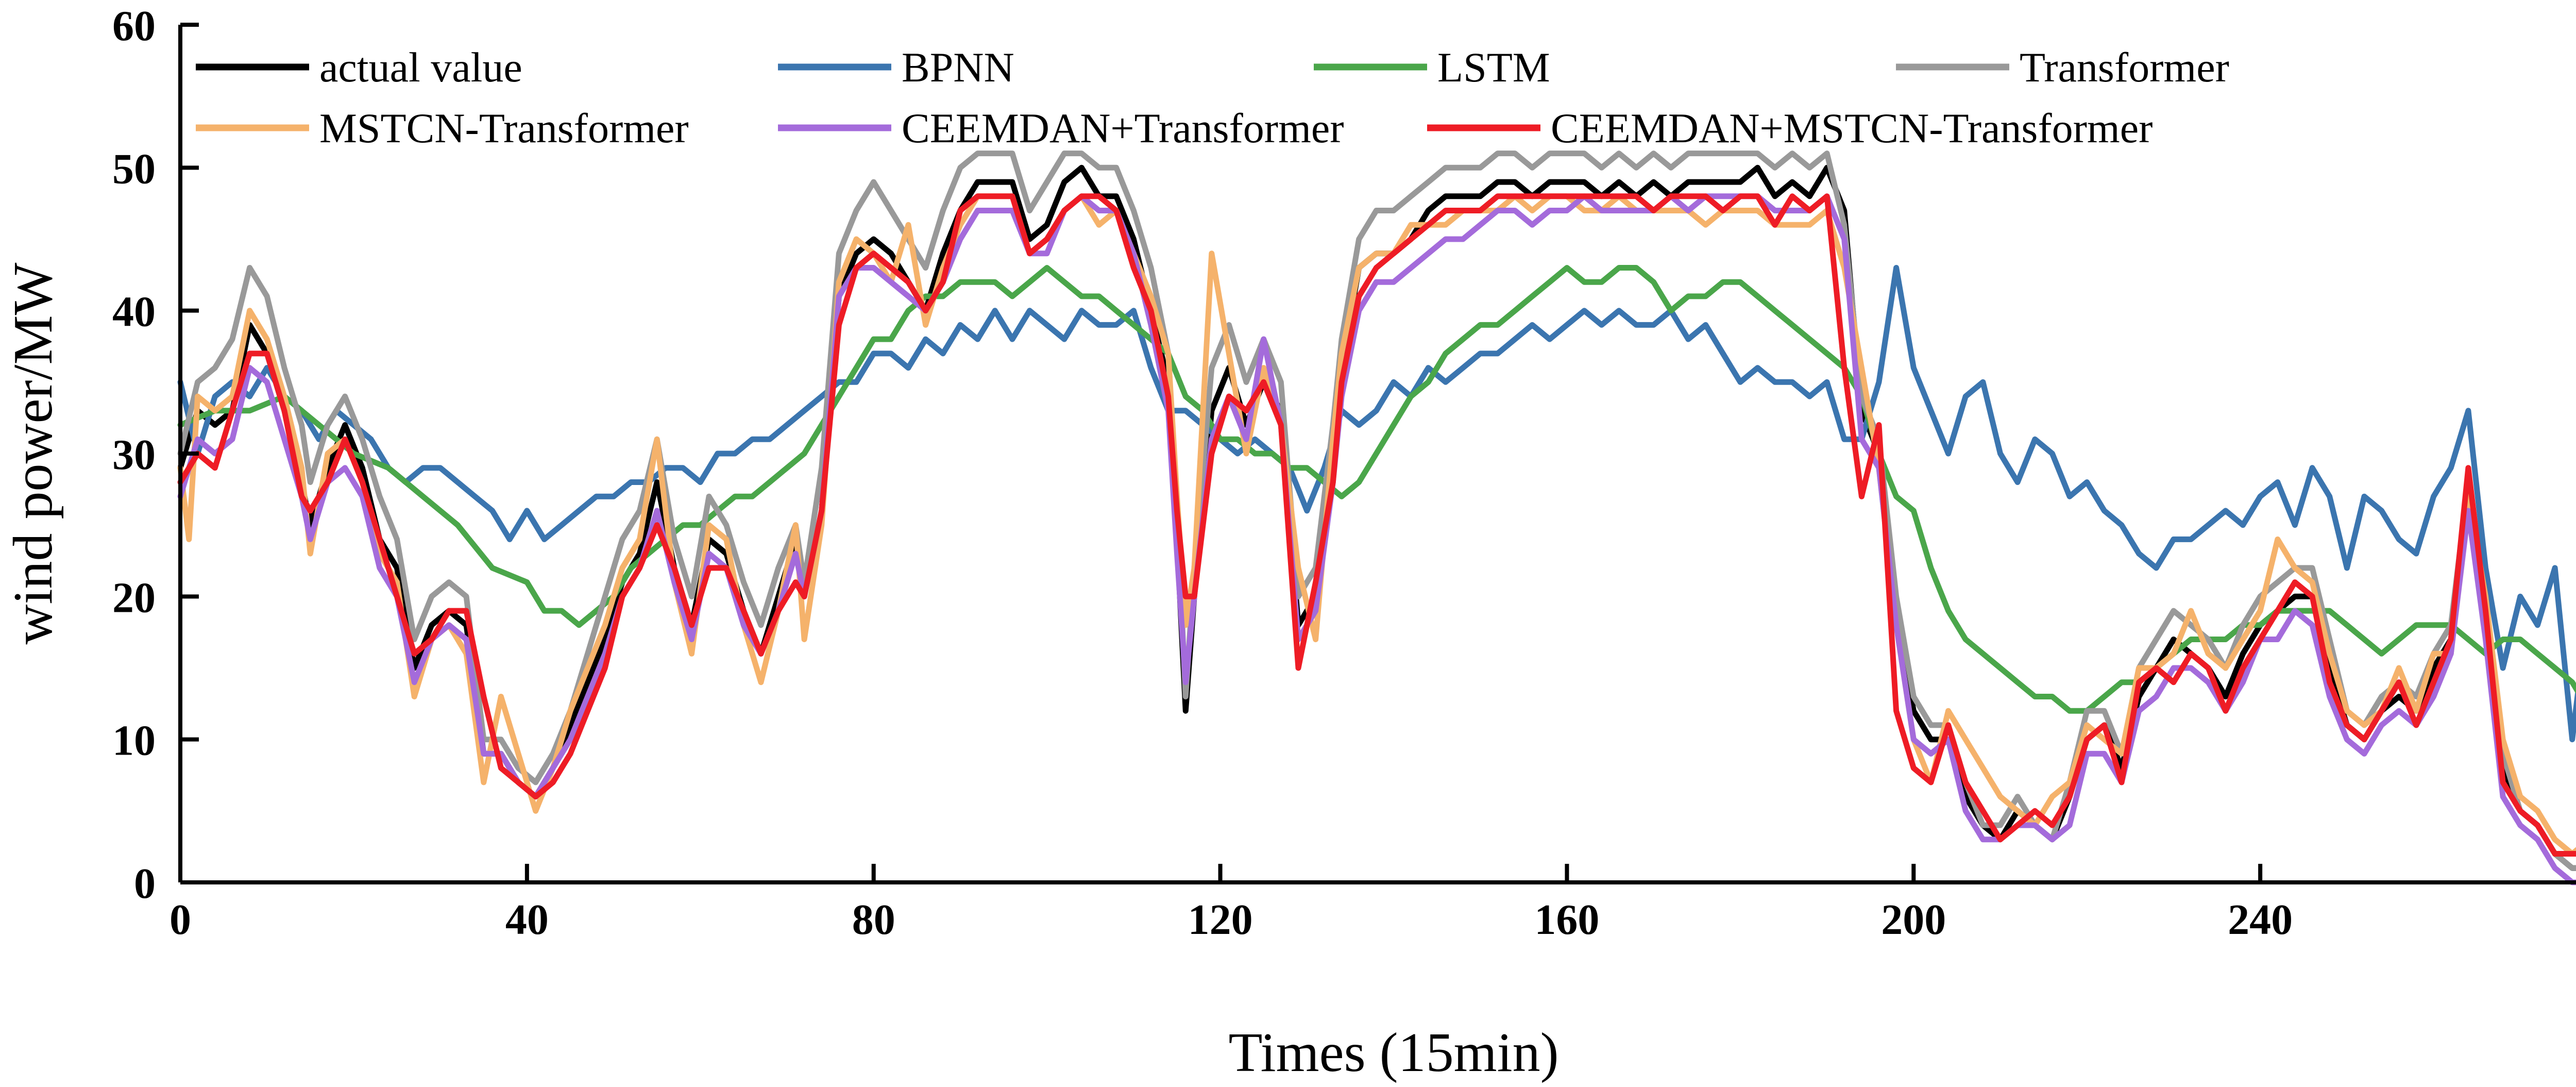 Image resolution: width=2576 pixels, height=1087 pixels. What do you see at coordinates (873, 920) in the screenshot?
I see `x-tick-label: 80` at bounding box center [873, 920].